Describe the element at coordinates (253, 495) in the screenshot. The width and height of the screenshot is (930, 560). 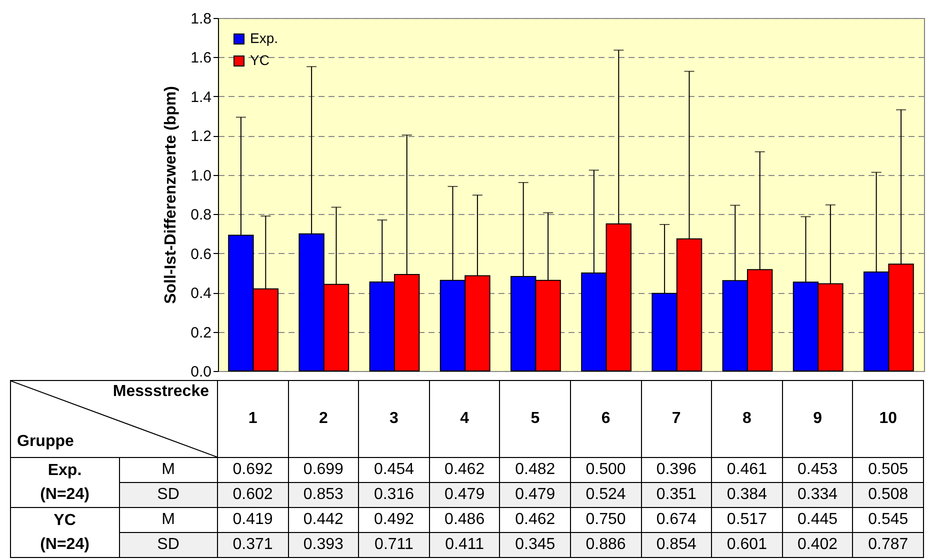
I see `text: 0.602` at that location.